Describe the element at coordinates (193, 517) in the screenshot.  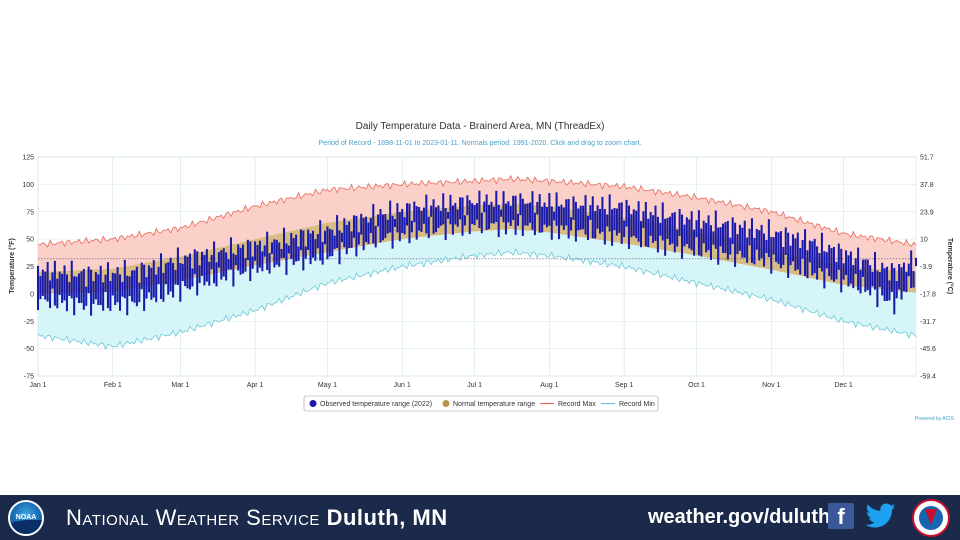
I see `agency-name: National Weather Service` at that location.